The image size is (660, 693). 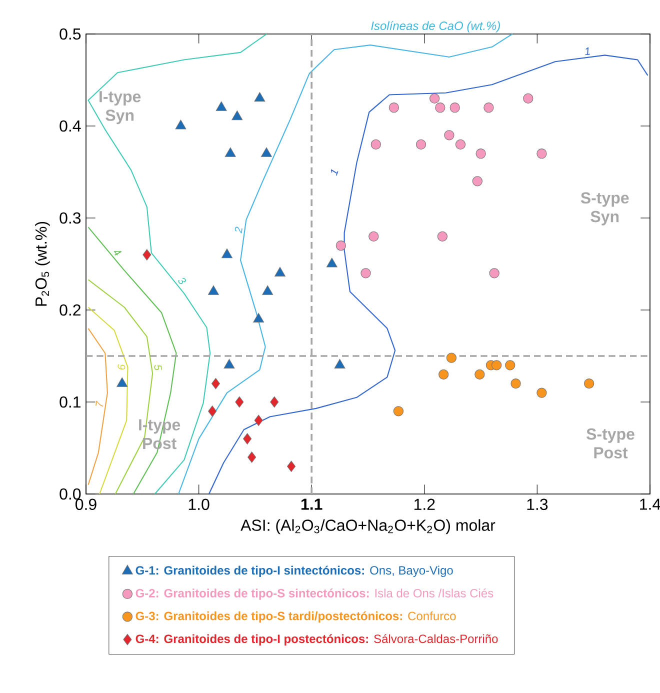 I want to click on text: 4, so click(x=118, y=253).